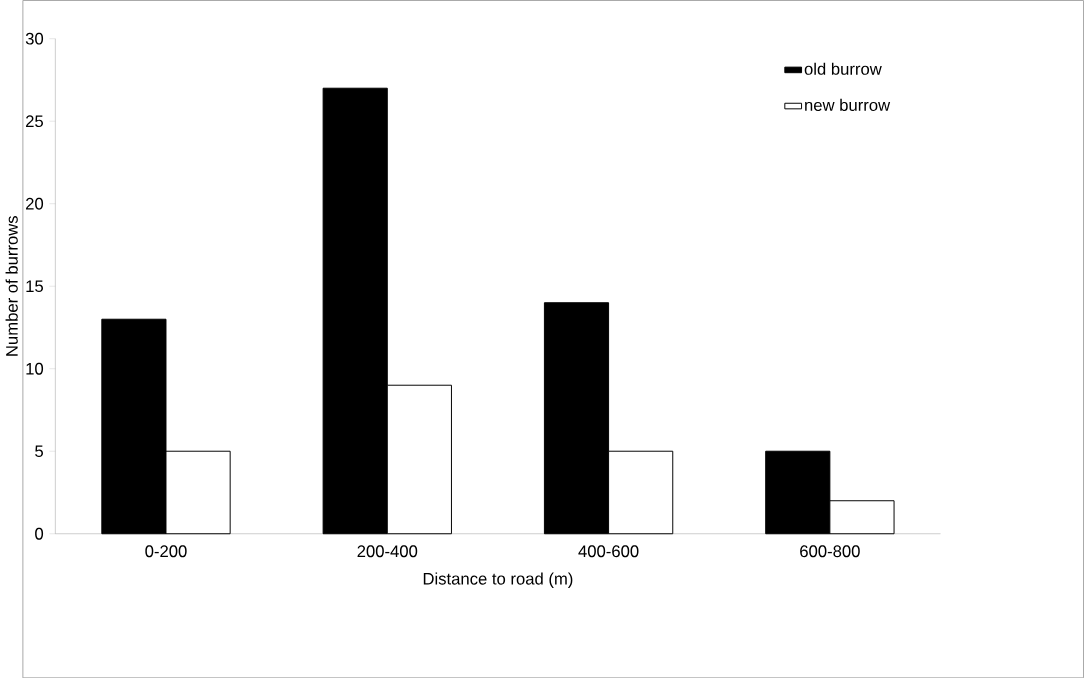 The width and height of the screenshot is (1084, 678). What do you see at coordinates (843, 68) in the screenshot?
I see `legend-label: old burrow` at bounding box center [843, 68].